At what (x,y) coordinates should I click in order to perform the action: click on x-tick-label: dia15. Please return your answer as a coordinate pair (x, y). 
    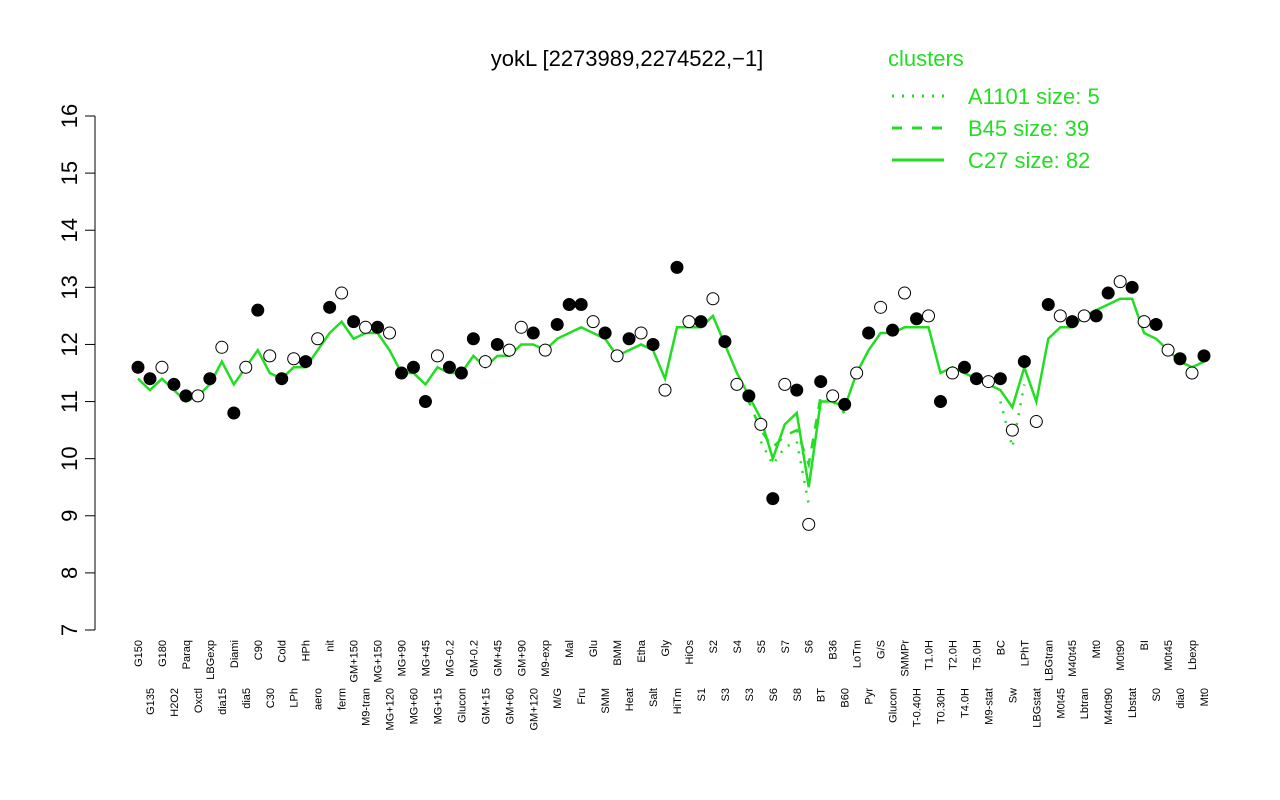
    Looking at the image, I should click on (223, 701).